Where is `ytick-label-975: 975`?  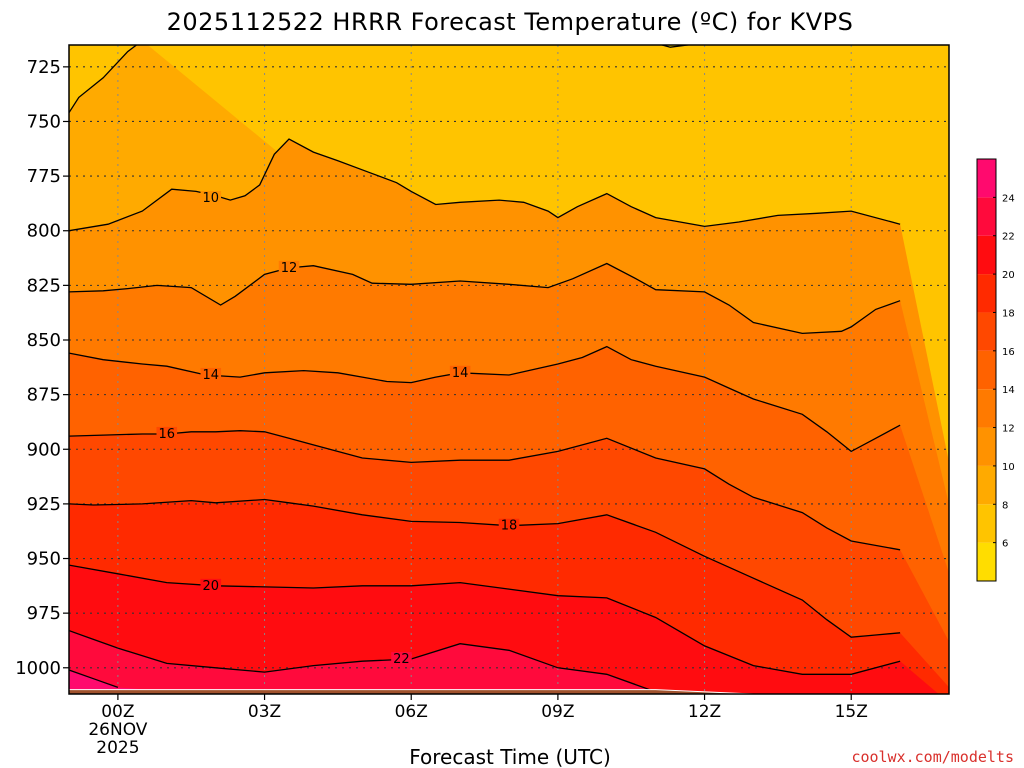
ytick-label-975: 975 is located at coordinates (44, 613).